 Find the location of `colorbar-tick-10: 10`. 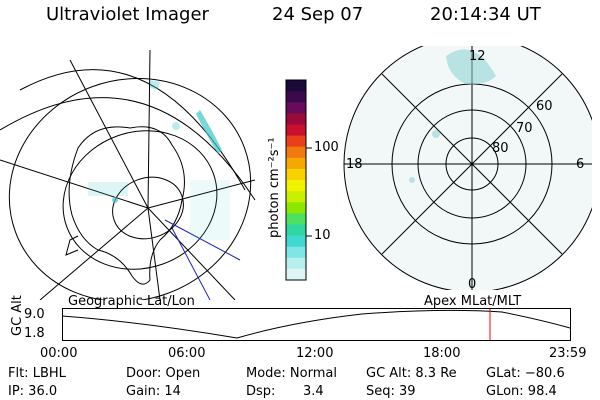

colorbar-tick-10: 10 is located at coordinates (322, 235).